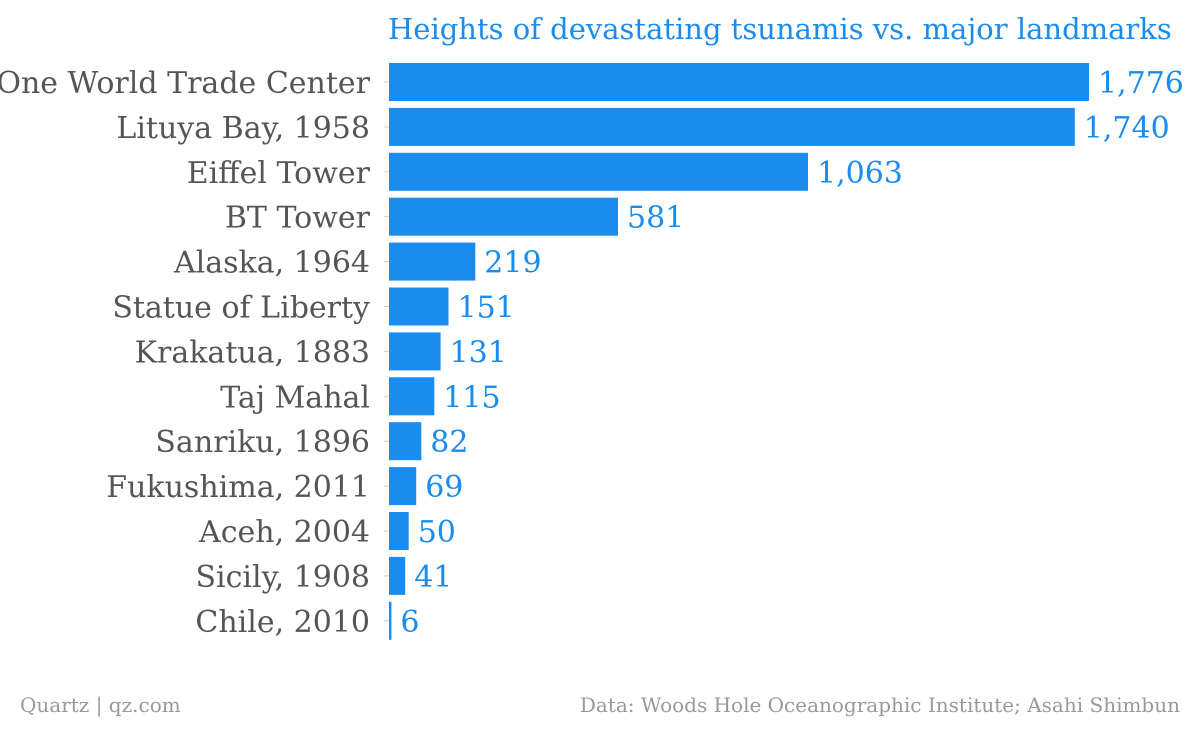  What do you see at coordinates (282, 622) in the screenshot?
I see `category-label: Chile, 2010` at bounding box center [282, 622].